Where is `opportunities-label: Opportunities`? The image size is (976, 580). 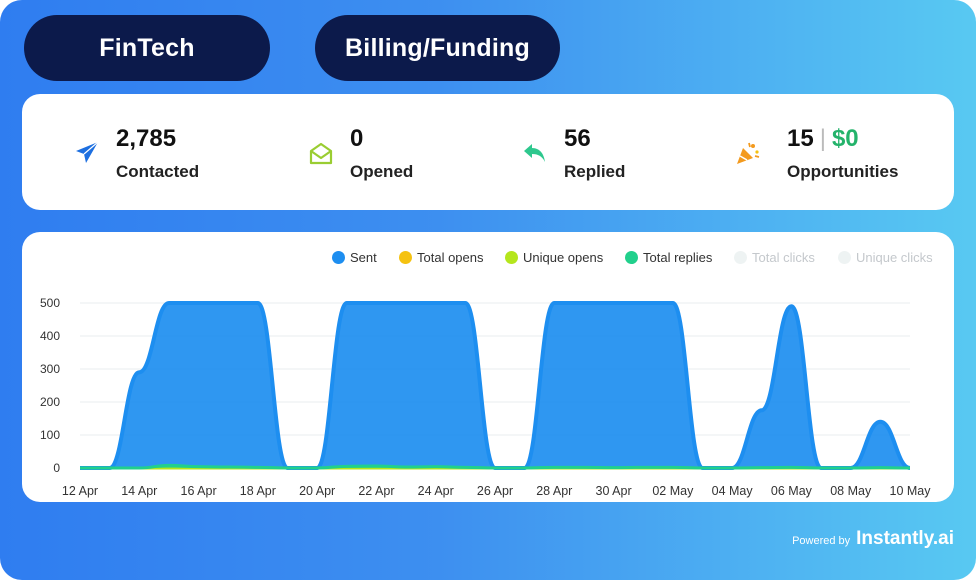
opportunities-label: Opportunities is located at coordinates (843, 171).